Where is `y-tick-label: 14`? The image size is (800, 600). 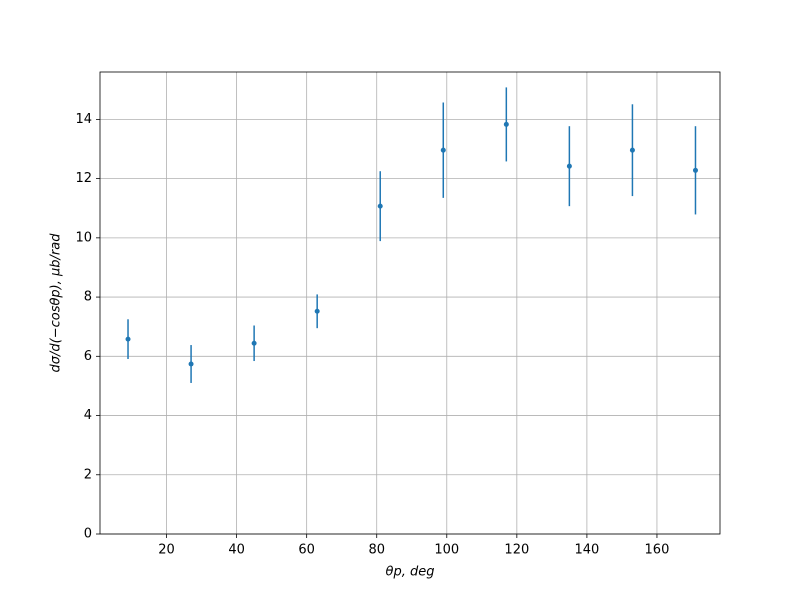
y-tick-label: 14 is located at coordinates (83, 119).